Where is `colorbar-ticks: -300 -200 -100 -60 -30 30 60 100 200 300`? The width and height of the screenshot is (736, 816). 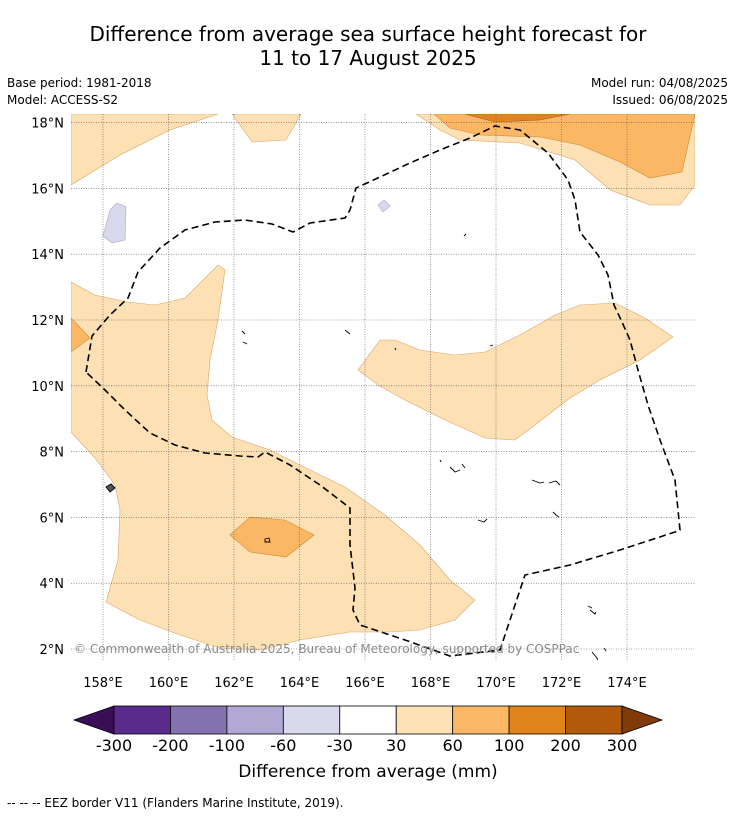
colorbar-ticks: -300 -200 -100 -60 -30 30 60 100 200 300 is located at coordinates (366, 745).